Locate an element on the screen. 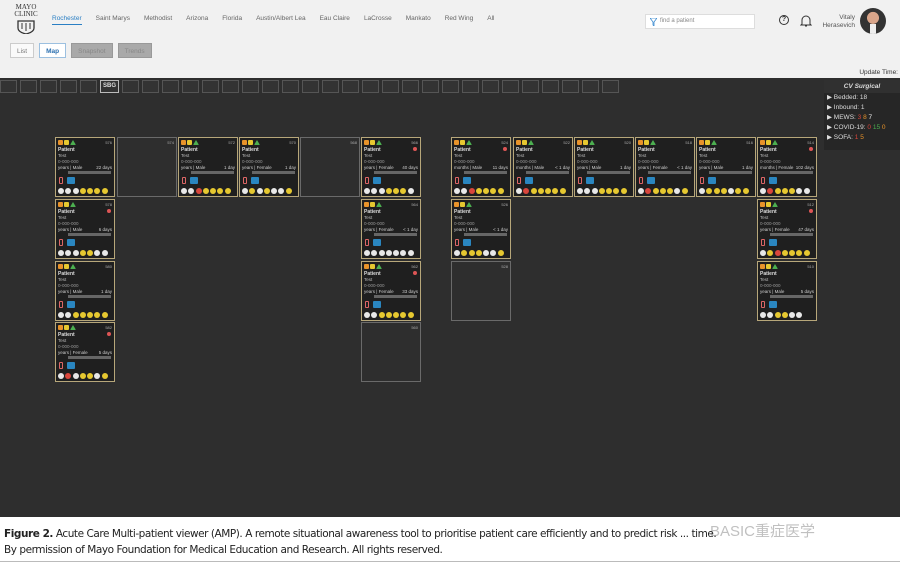  mews-summary: ▶ MEWS: 3 8 7 is located at coordinates (862, 118).